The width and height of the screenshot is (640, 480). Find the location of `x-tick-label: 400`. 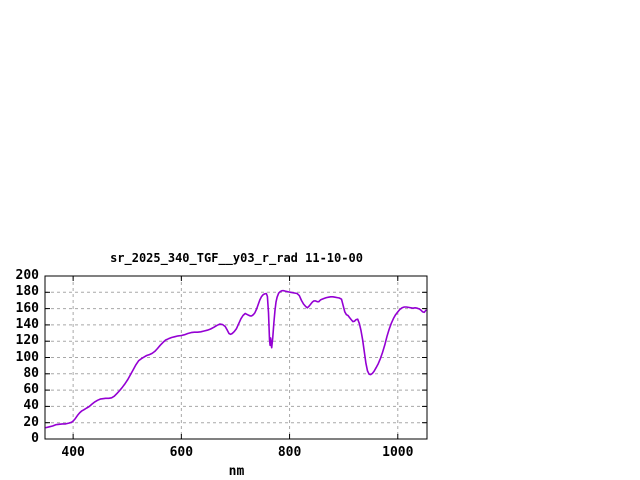

x-tick-label: 400 is located at coordinates (73, 452).